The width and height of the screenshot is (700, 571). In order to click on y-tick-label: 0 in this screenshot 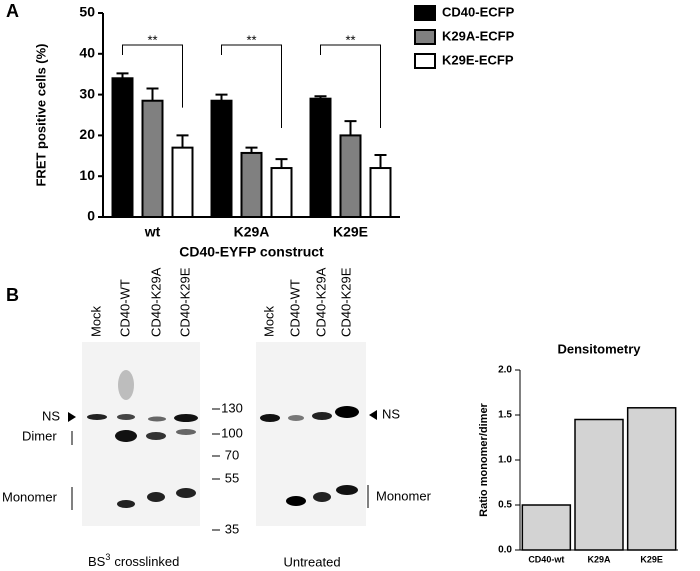, I will do `click(91, 216)`.